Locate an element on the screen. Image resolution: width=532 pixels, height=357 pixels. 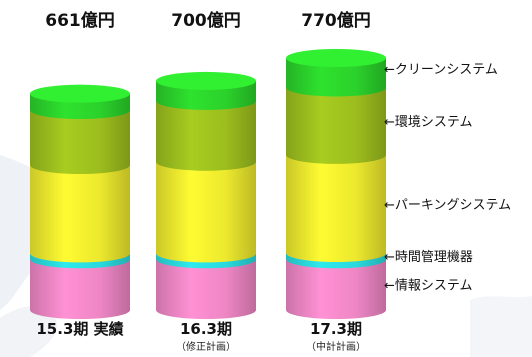
bar-total-label: 700億円 is located at coordinates (206, 20).